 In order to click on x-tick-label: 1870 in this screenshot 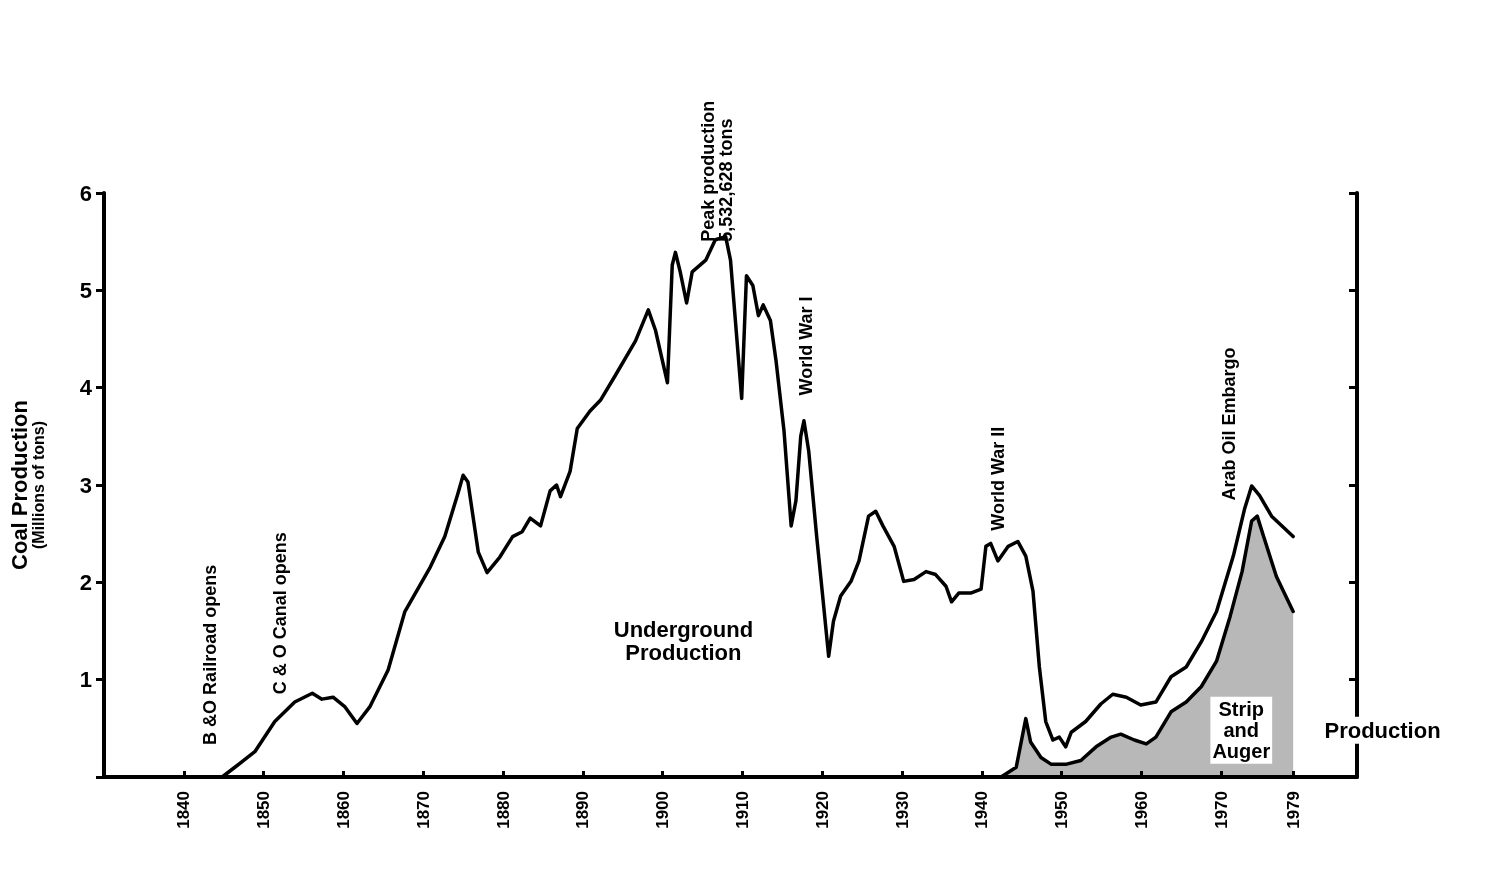, I will do `click(423, 810)`.